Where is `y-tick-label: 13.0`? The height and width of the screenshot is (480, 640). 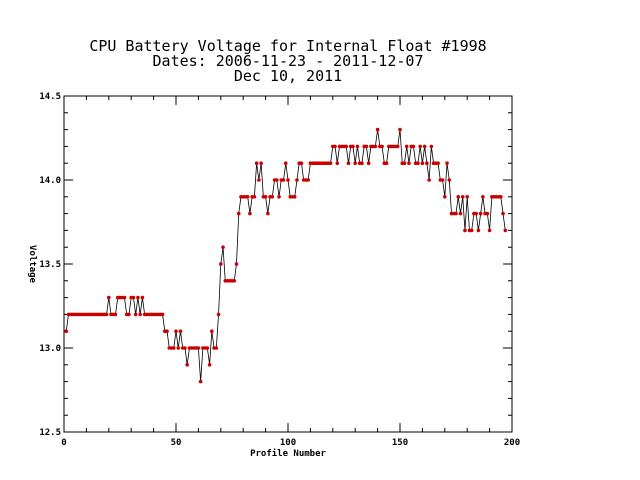
y-tick-label: 13.0 is located at coordinates (50, 349).